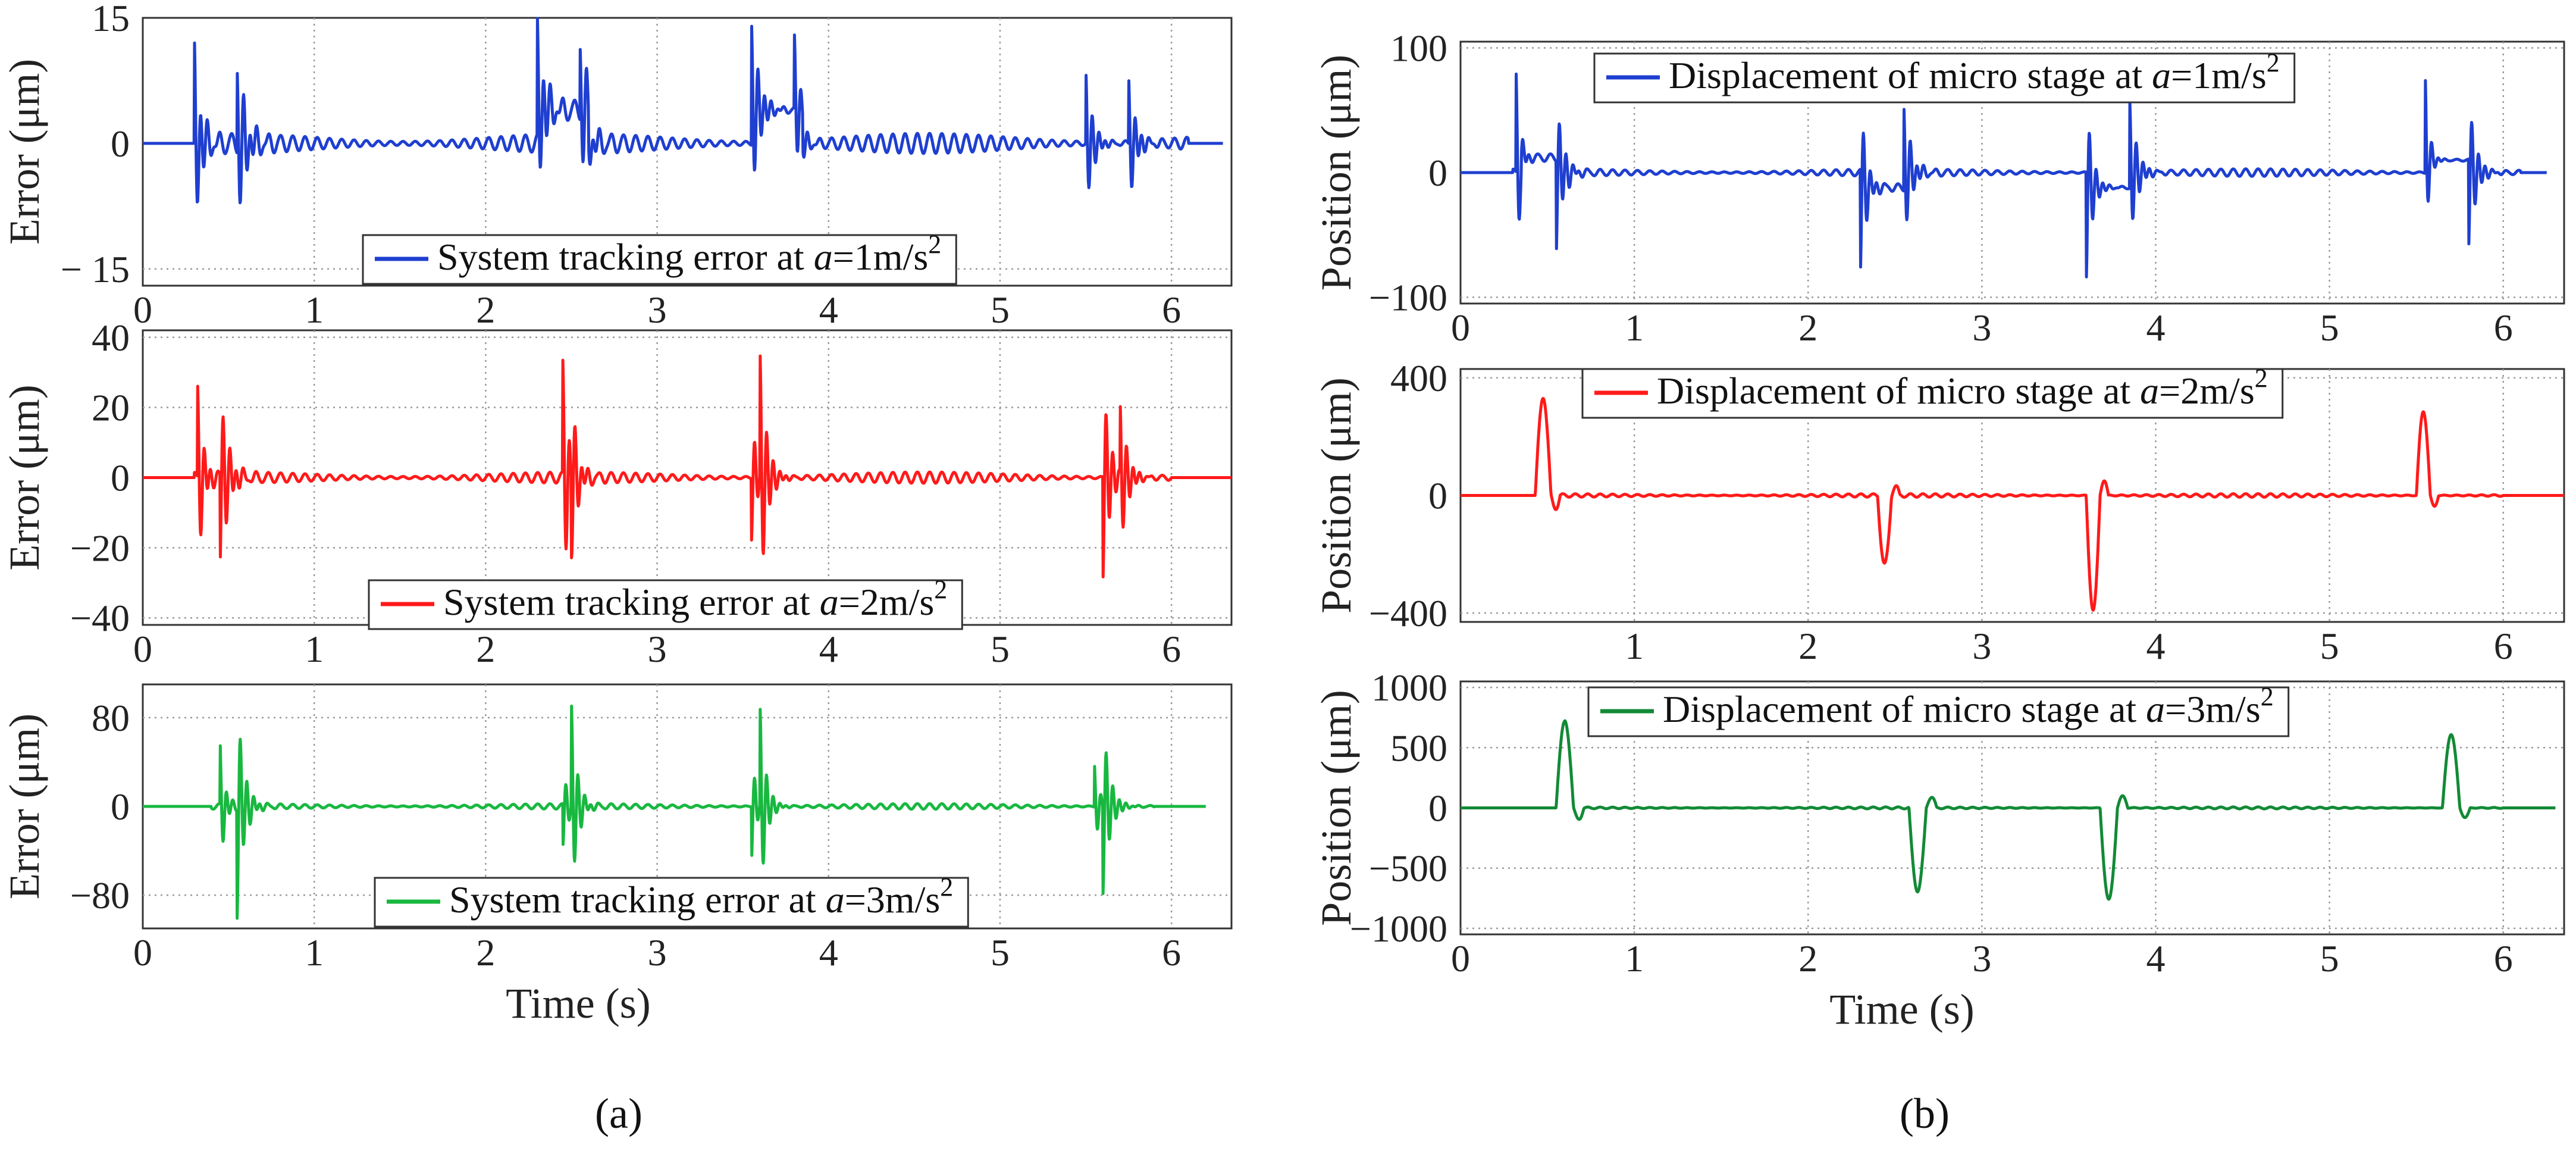  I want to click on legend-box-a1, so click(660, 259).